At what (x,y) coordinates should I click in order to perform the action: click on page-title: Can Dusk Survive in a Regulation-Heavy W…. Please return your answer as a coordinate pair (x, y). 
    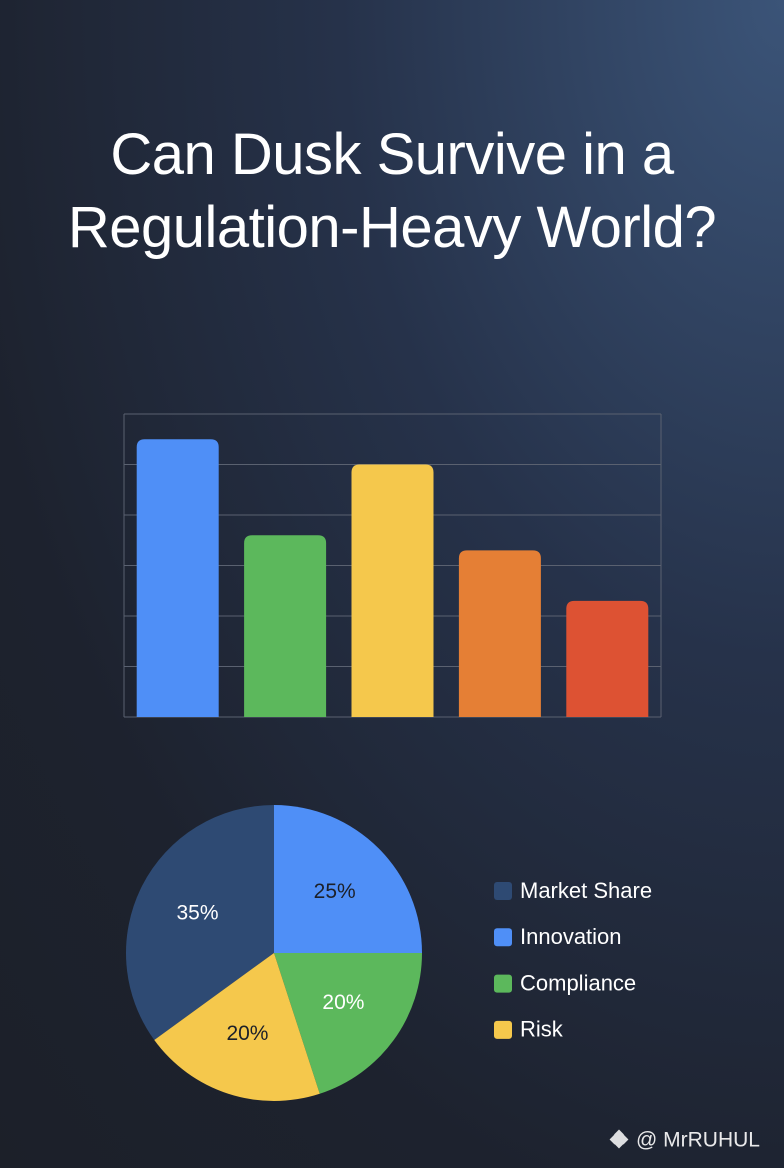
    Looking at the image, I should click on (392, 191).